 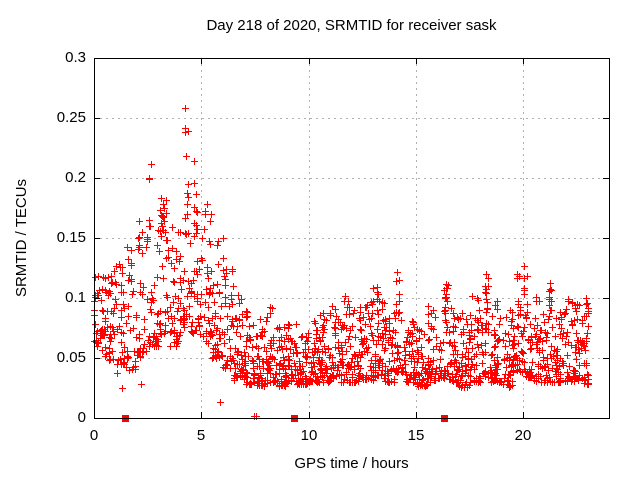 I want to click on y-tick-label: 0.25, so click(x=71, y=117).